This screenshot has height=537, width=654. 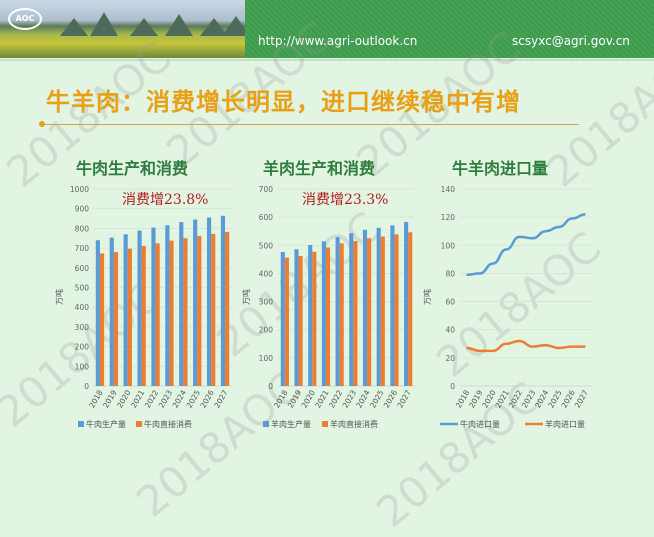 I want to click on title-rule, so click(x=310, y=124).